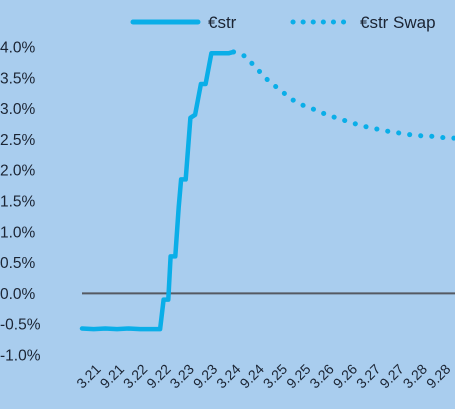 The height and width of the screenshot is (409, 455). I want to click on series-line-estr-swap, so click(343, 95).